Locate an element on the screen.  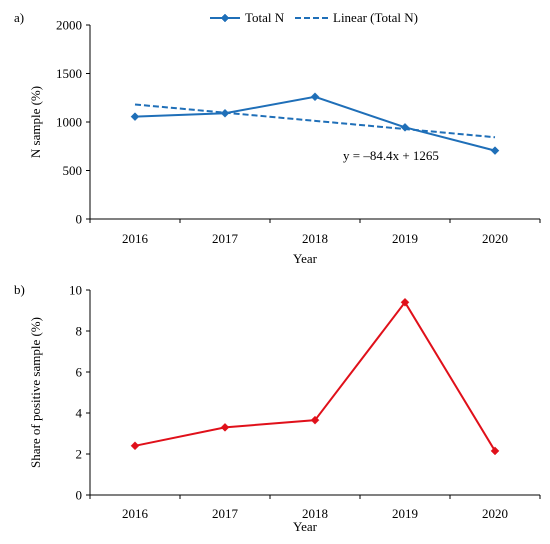
panel2-label: b) is located at coordinates (19, 289).